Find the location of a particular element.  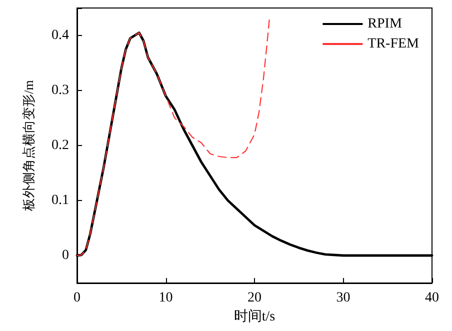

y-tick-label: 0.2 is located at coordinates (60, 145).